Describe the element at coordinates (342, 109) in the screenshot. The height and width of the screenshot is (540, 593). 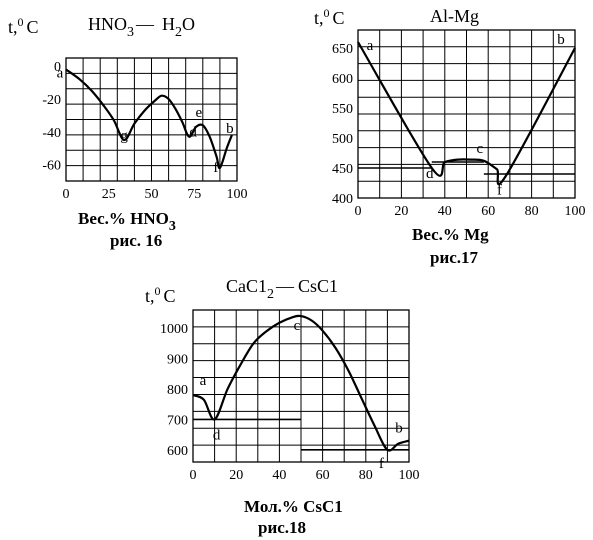
I see `y-tick-label: 550` at that location.